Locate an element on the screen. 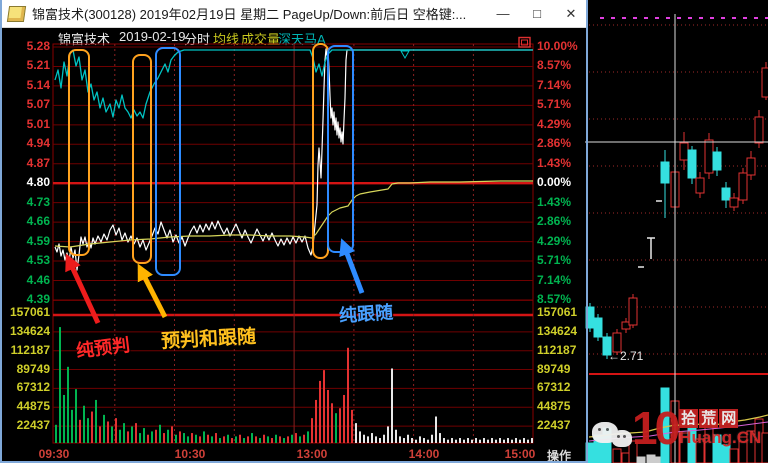  volume-tick-left: 112187 is located at coordinates (30, 349).